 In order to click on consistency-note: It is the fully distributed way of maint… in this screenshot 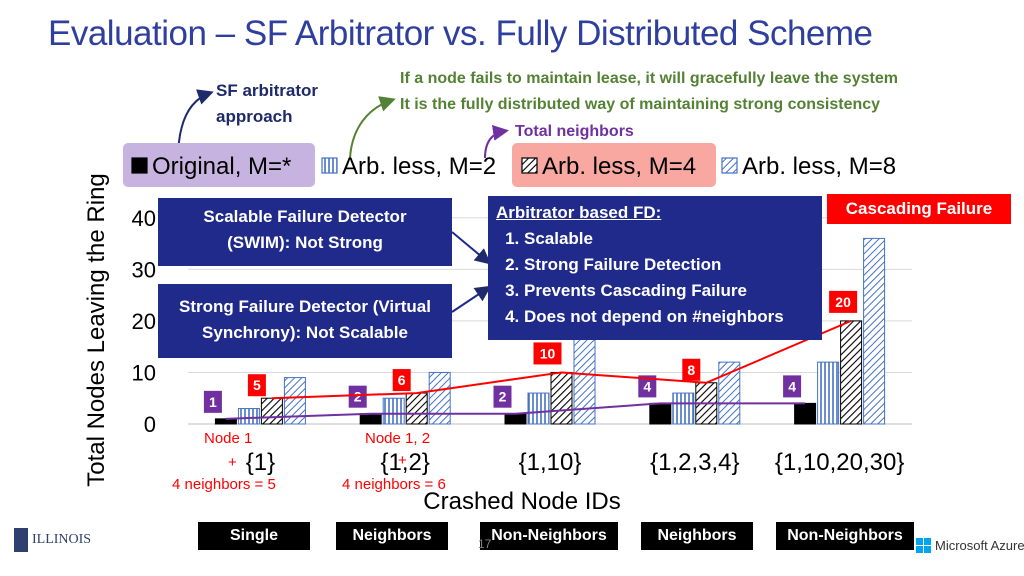, I will do `click(640, 104)`.